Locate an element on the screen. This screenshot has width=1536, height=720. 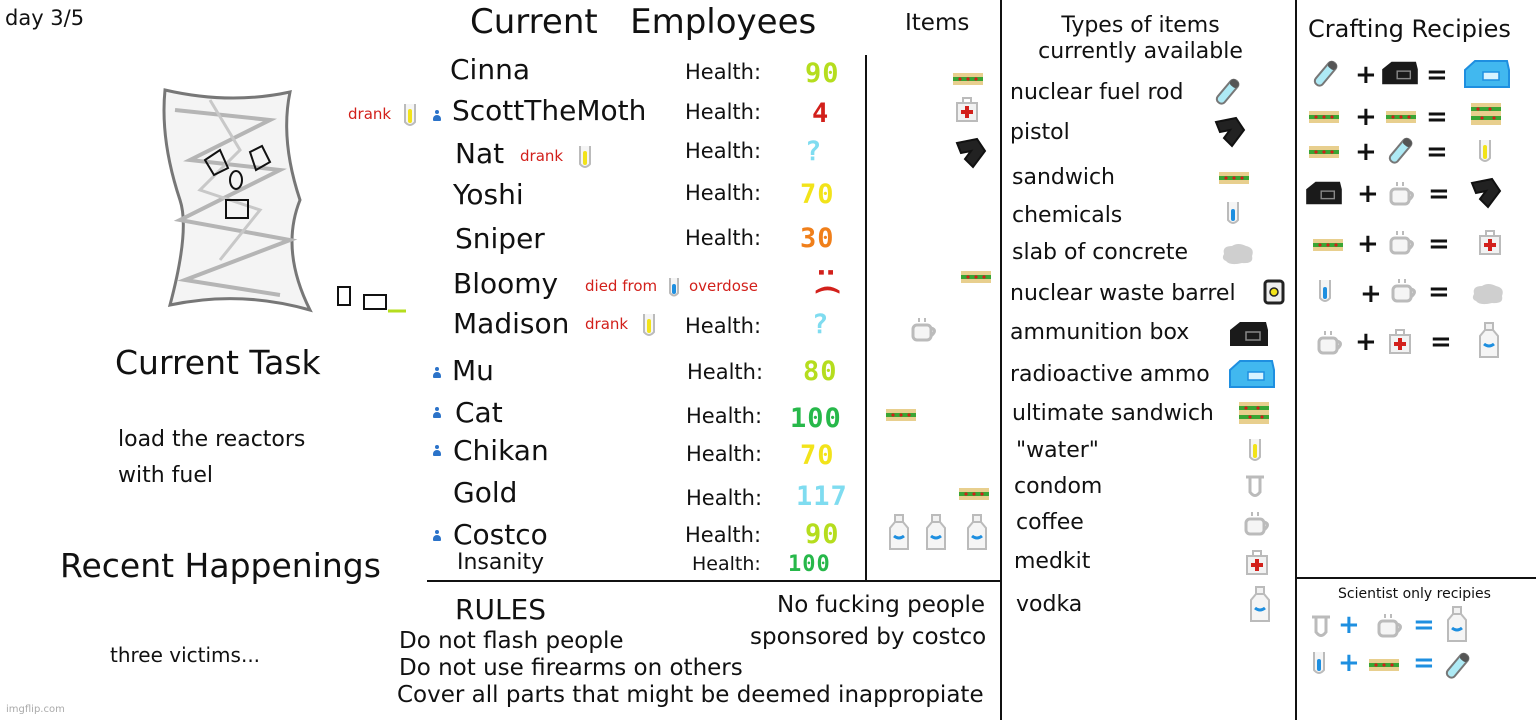
current-task-line2: with fuel is located at coordinates (166, 475).